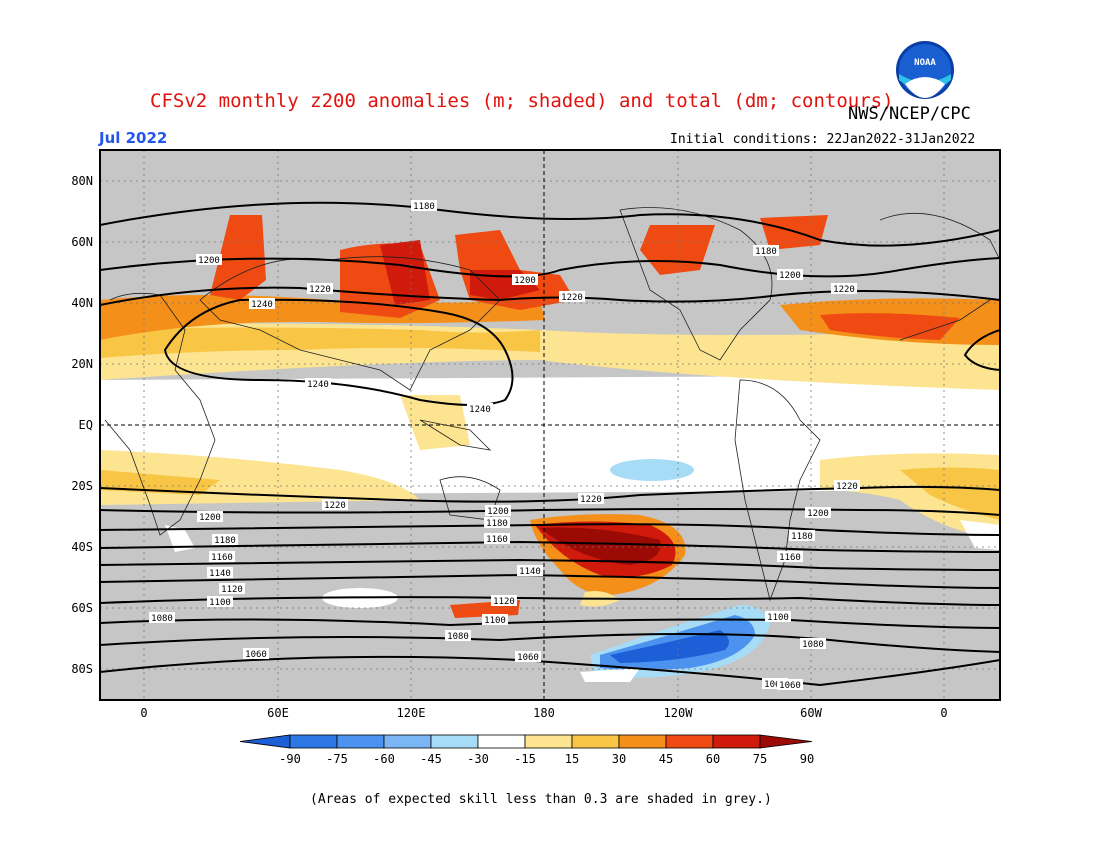 The height and width of the screenshot is (850, 1100). I want to click on colorbar-arrow-high, so click(786, 741).